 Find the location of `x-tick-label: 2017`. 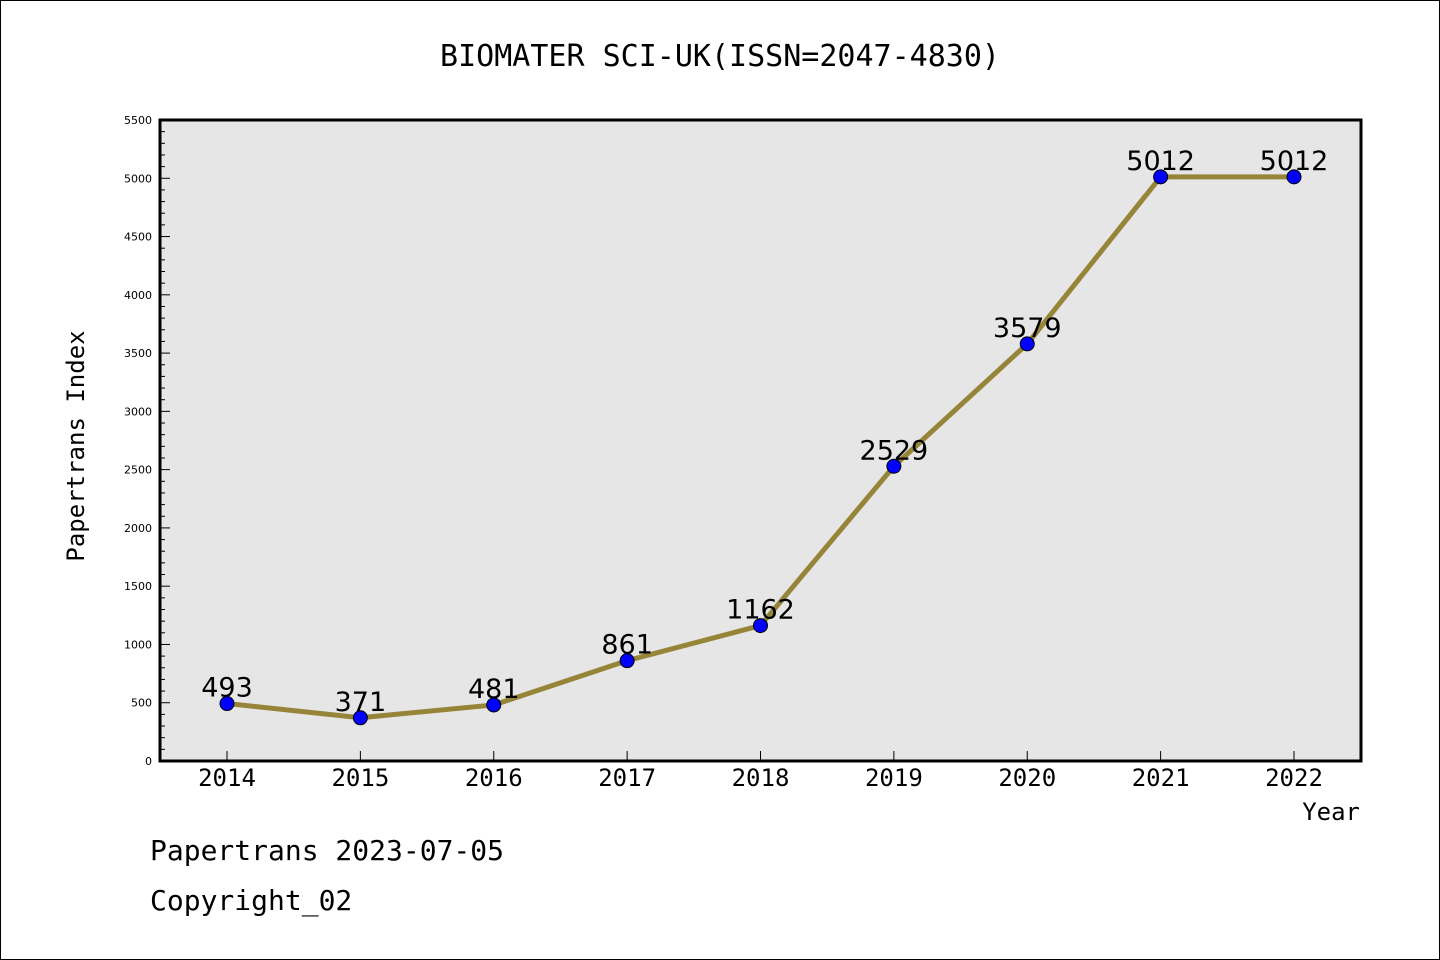

x-tick-label: 2017 is located at coordinates (627, 778).